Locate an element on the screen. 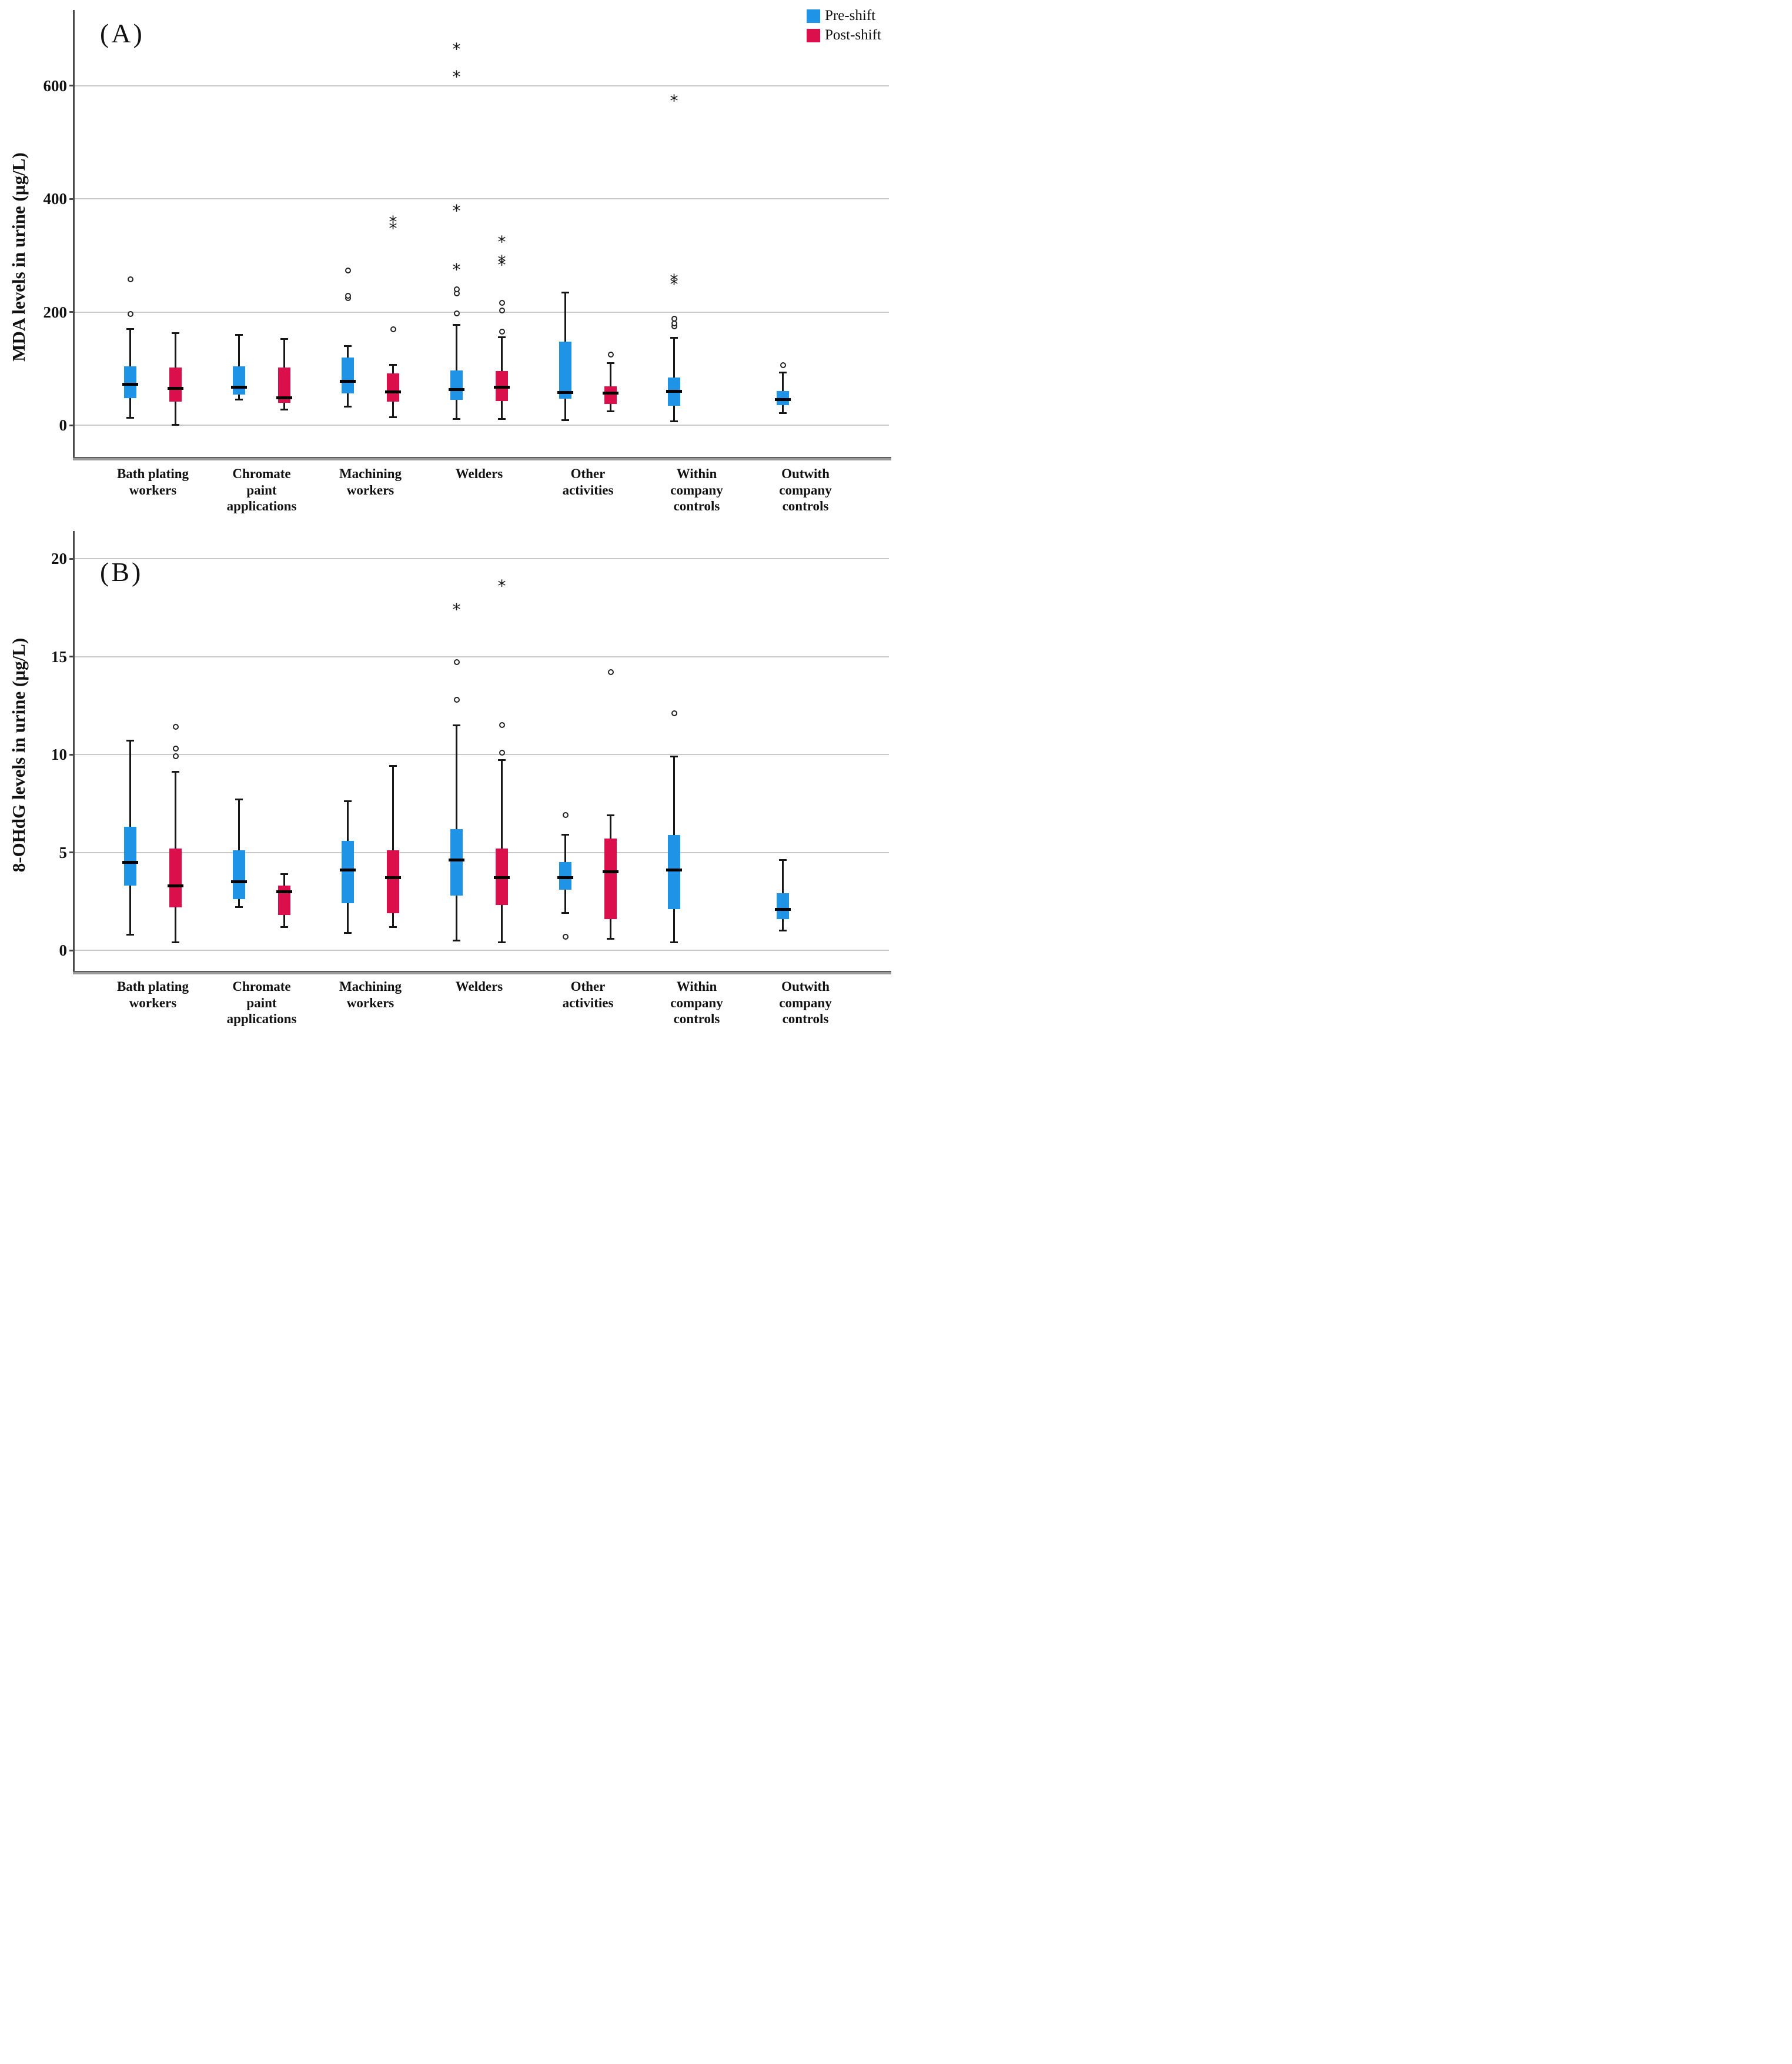 The image size is (1792, 2064). legend-label-post-shift: Post-shift is located at coordinates (853, 35).